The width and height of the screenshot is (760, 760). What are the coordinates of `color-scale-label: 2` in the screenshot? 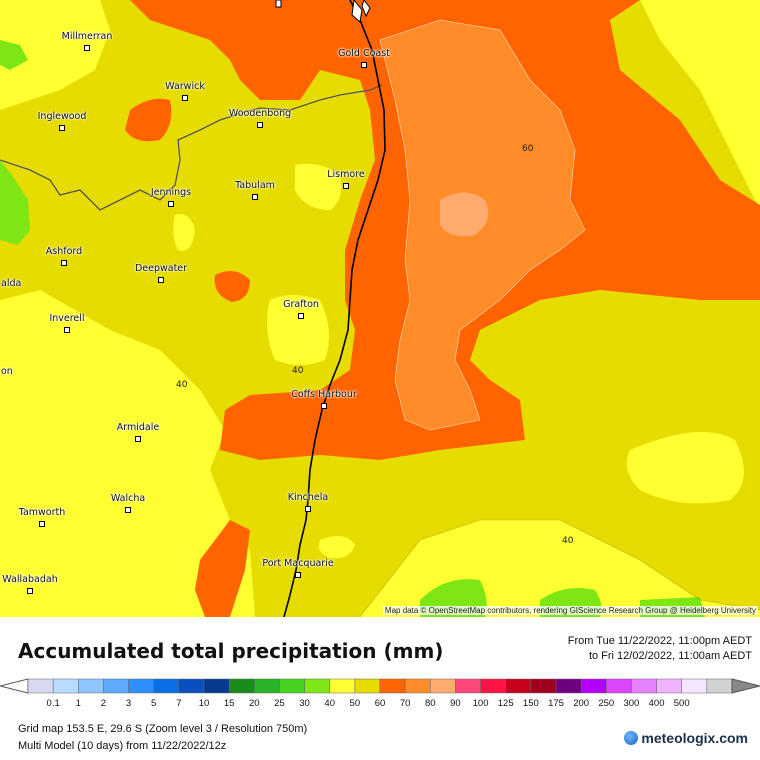 It's located at (103, 703).